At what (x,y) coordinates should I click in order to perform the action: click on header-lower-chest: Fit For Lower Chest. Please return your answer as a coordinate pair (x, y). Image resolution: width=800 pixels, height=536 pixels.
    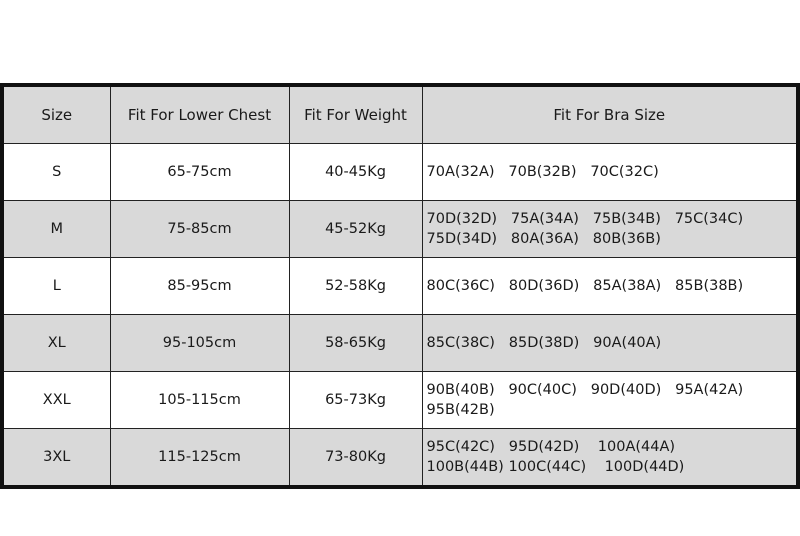
    Looking at the image, I should click on (199, 114).